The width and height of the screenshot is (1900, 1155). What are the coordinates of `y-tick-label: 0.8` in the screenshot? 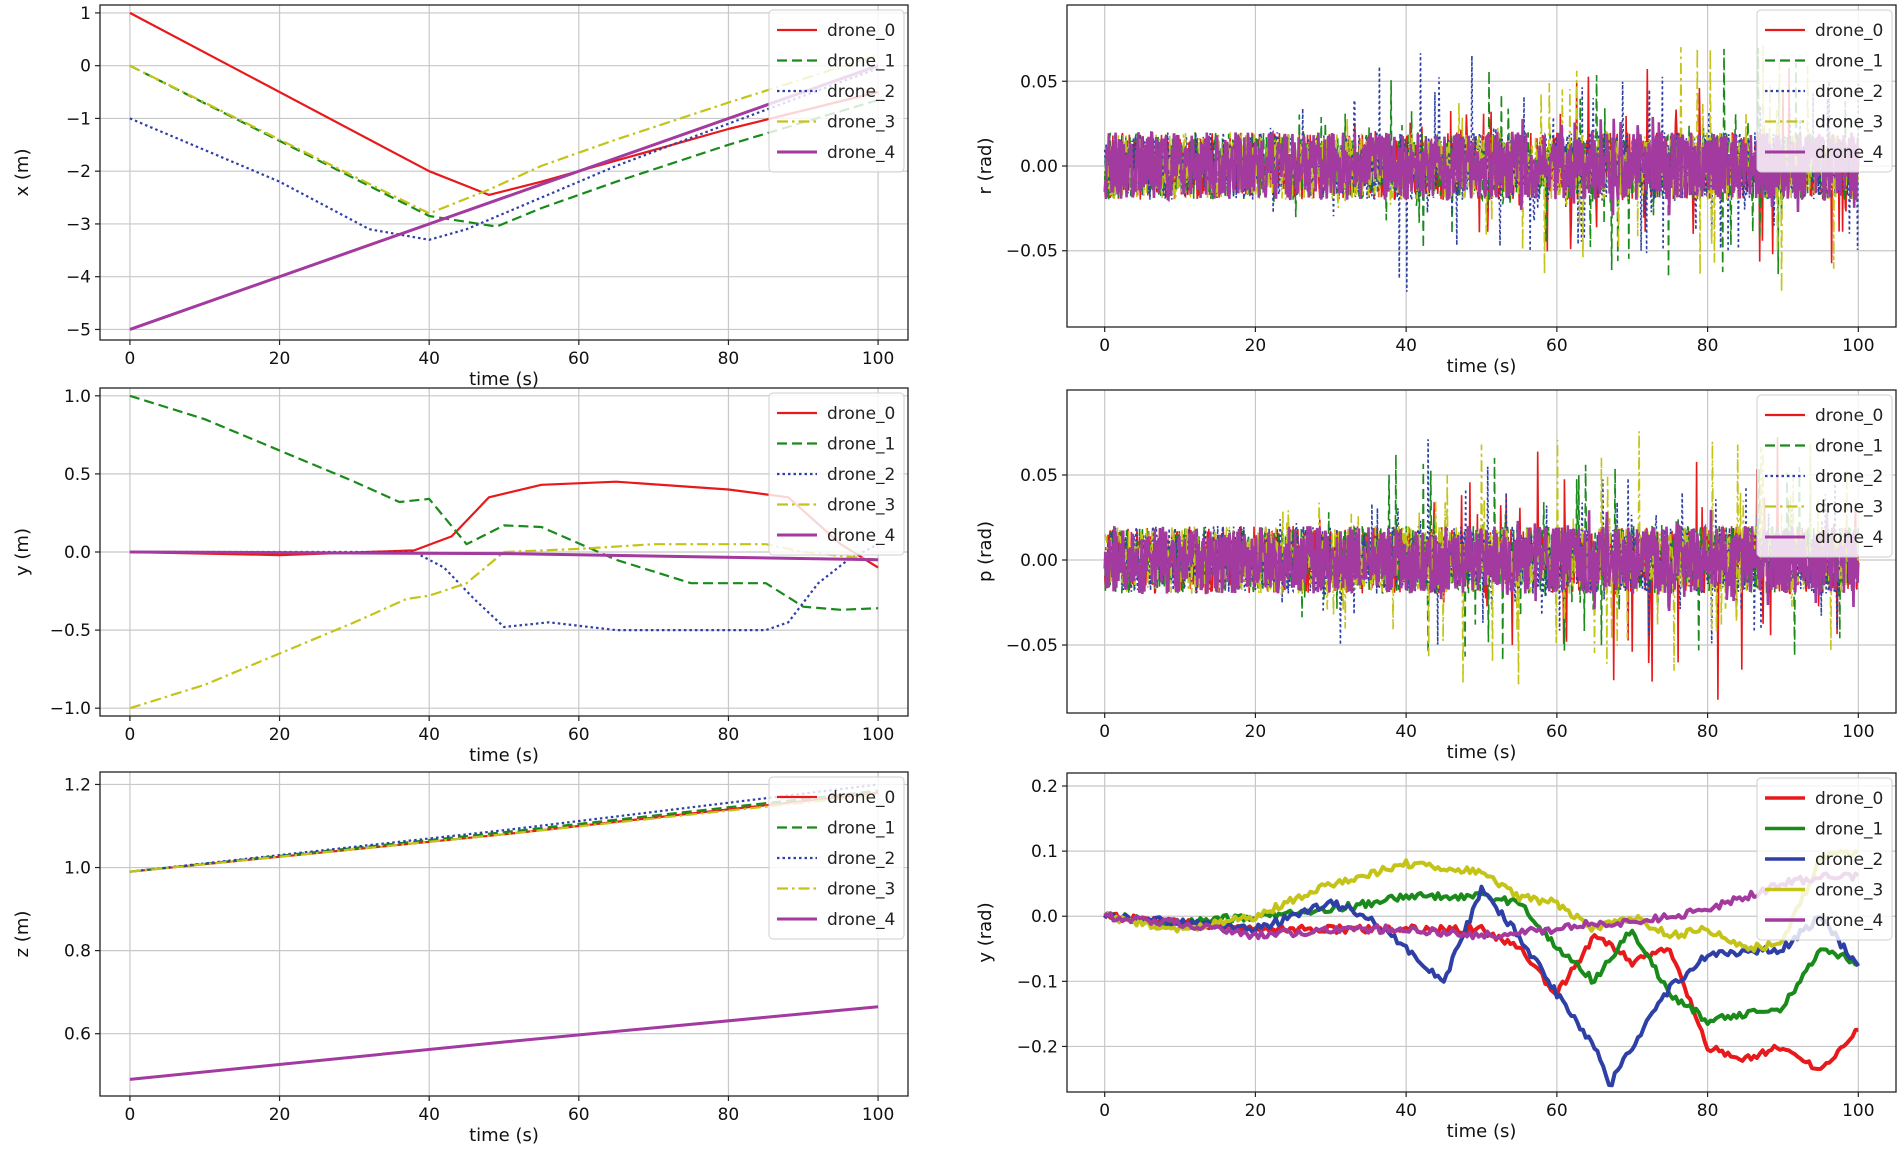 It's located at (77, 952).